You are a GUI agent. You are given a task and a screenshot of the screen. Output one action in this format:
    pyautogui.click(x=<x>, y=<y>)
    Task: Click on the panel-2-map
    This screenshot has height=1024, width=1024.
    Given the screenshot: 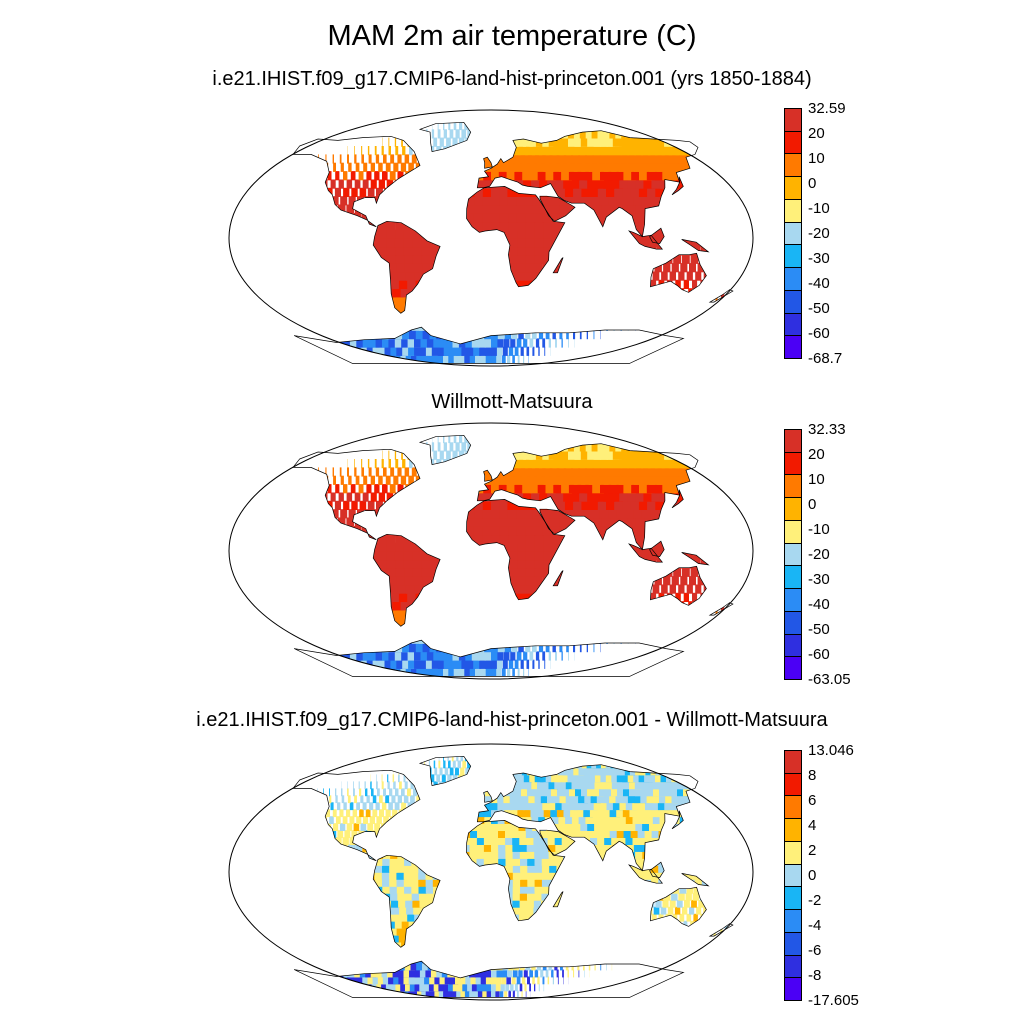 What is the action you would take?
    pyautogui.click(x=491, y=551)
    